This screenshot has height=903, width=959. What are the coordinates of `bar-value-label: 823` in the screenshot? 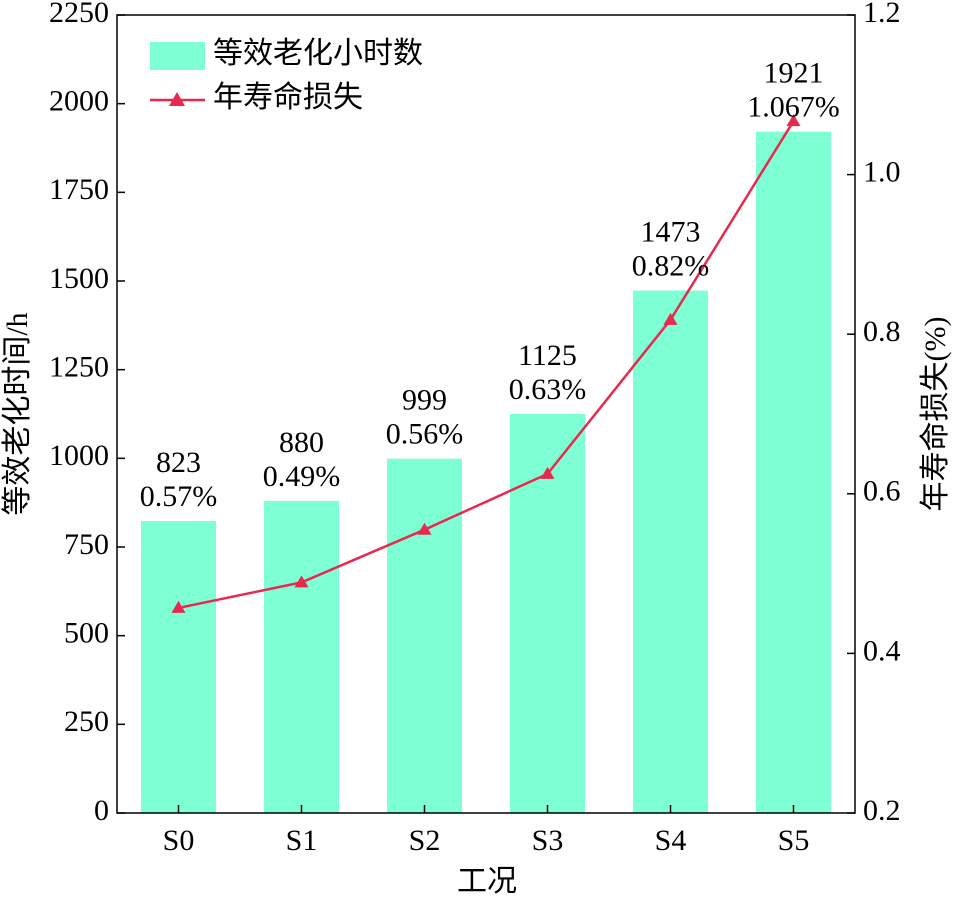 It's located at (178, 462).